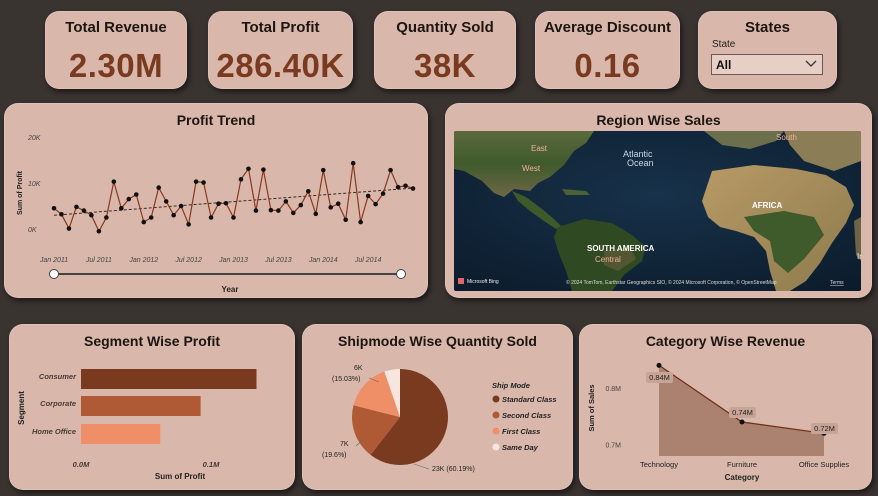  Describe the element at coordinates (21, 408) in the screenshot. I see `y-axis-title: Segment` at that location.